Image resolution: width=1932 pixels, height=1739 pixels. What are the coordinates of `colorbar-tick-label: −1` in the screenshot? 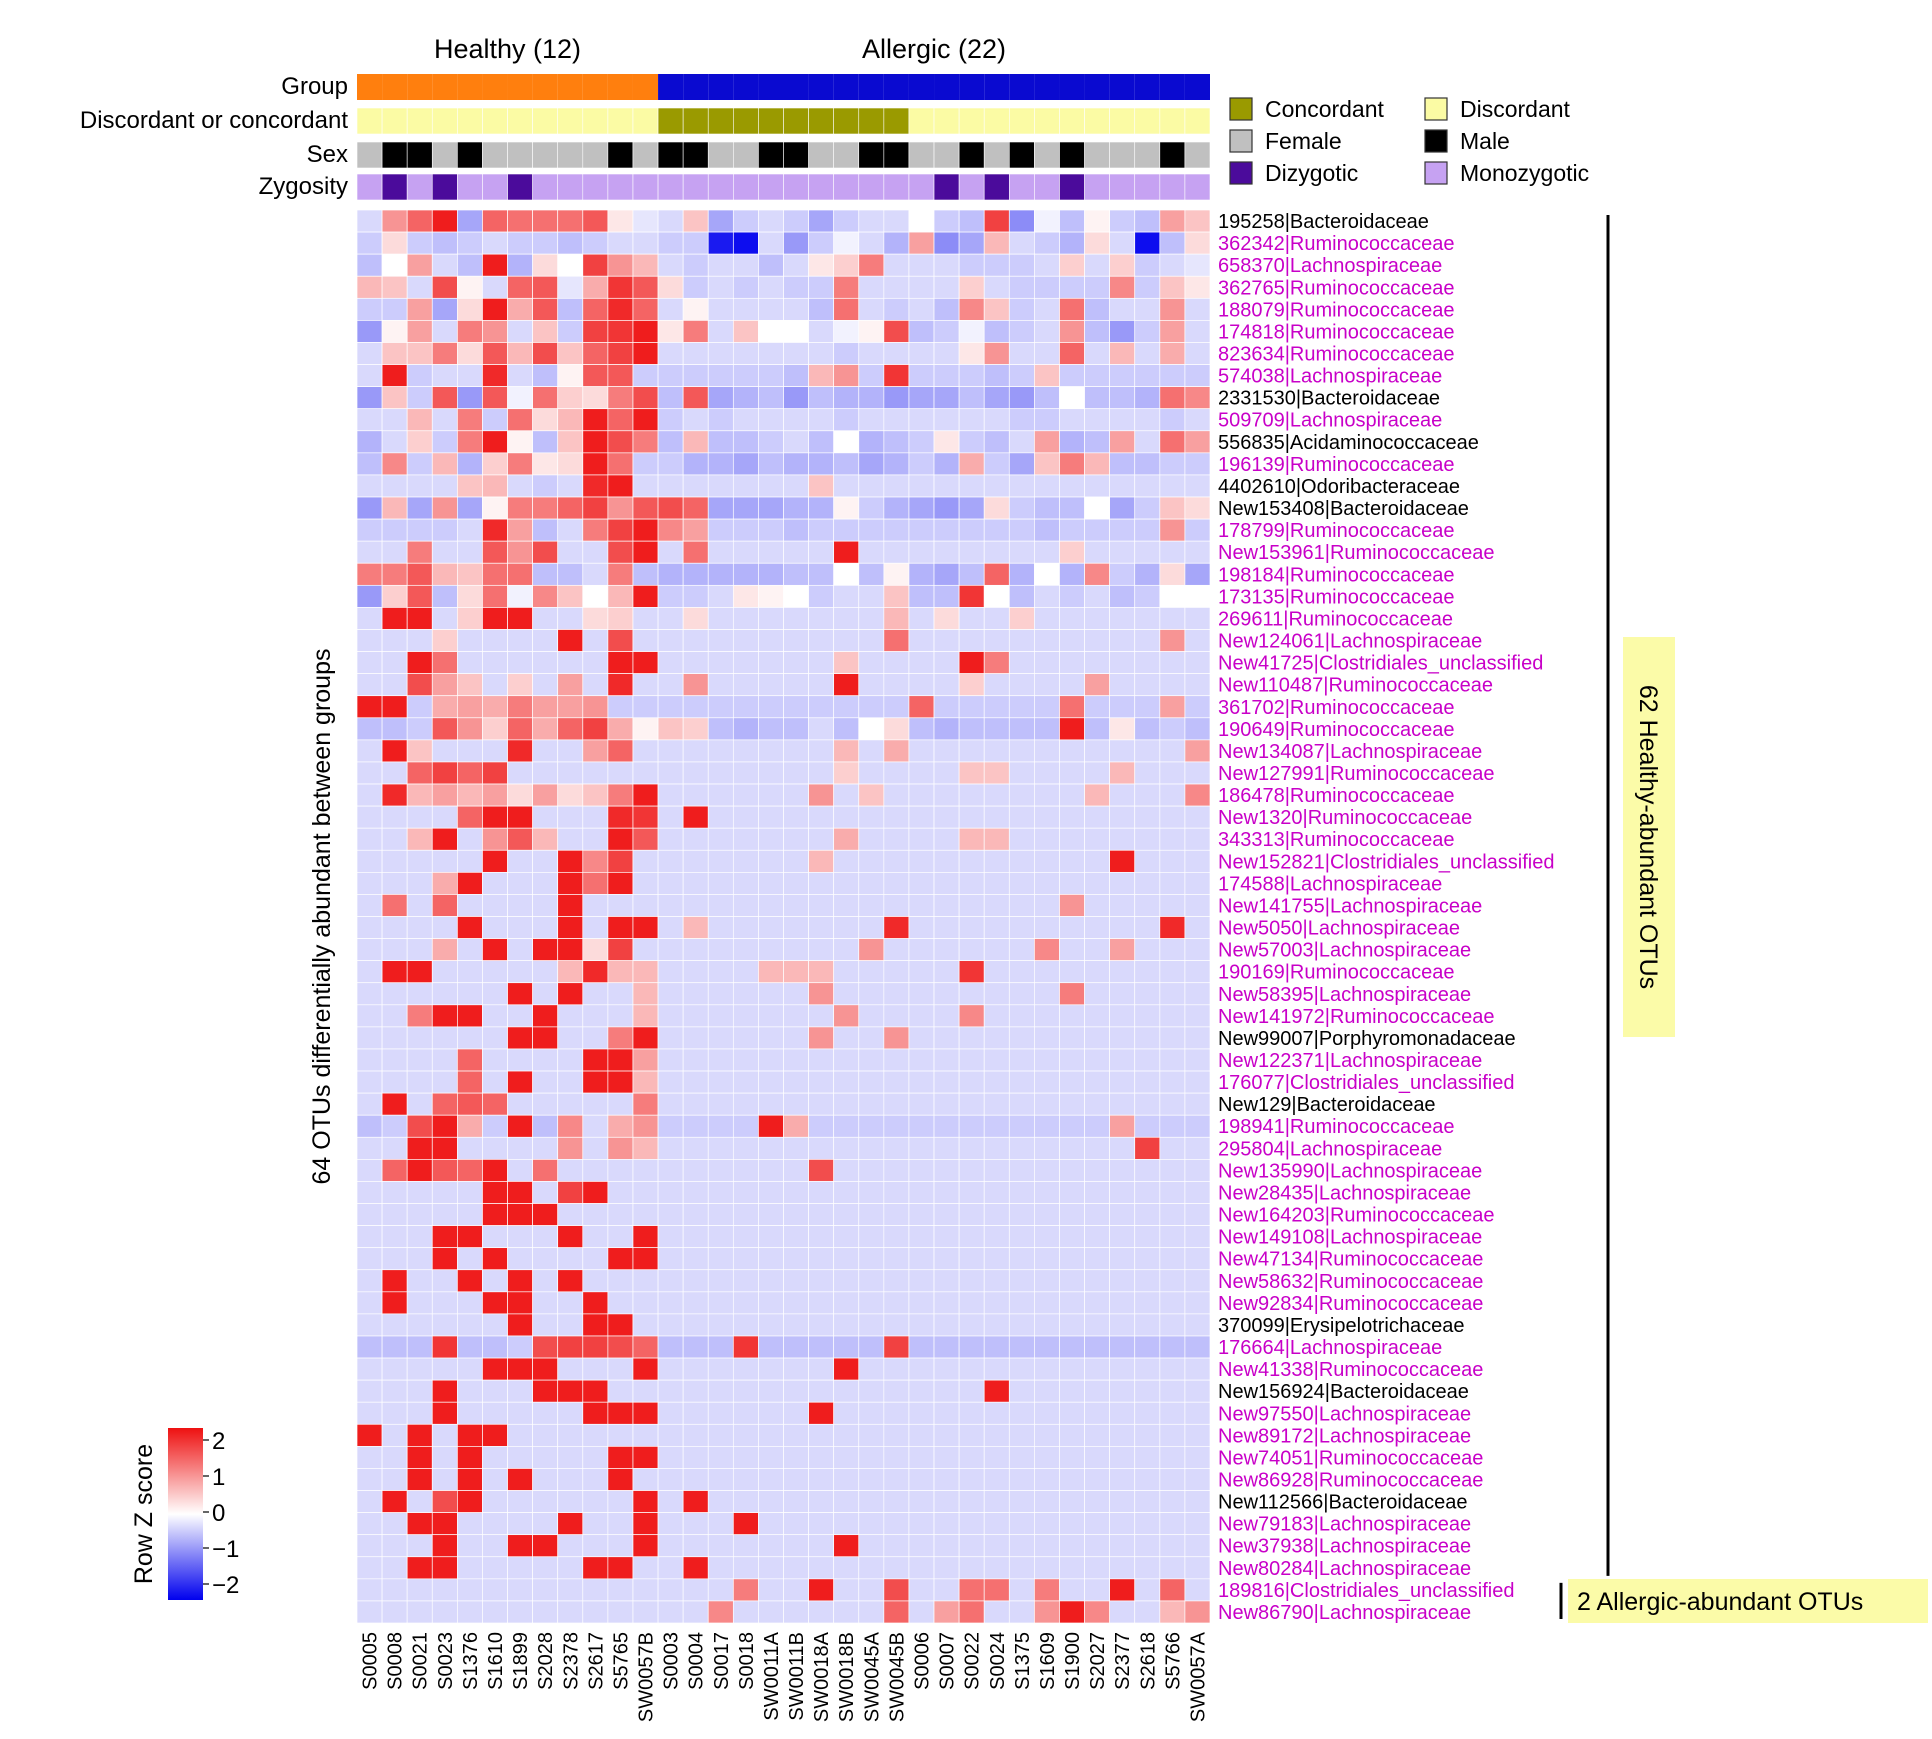 It's located at (225, 1549).